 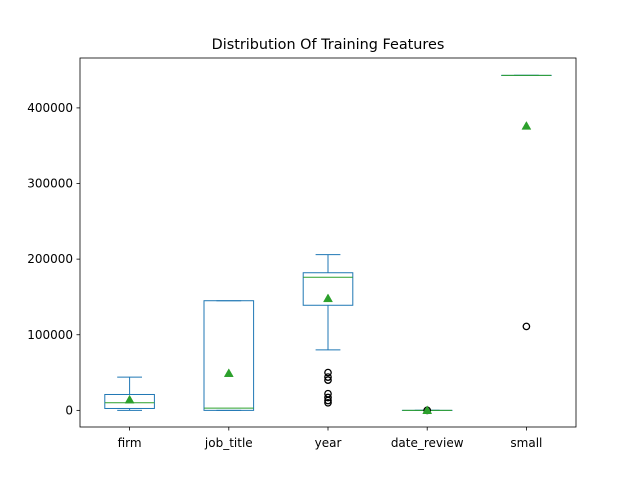 I want to click on chart-title: Distribution Of Training Features, so click(x=328, y=45).